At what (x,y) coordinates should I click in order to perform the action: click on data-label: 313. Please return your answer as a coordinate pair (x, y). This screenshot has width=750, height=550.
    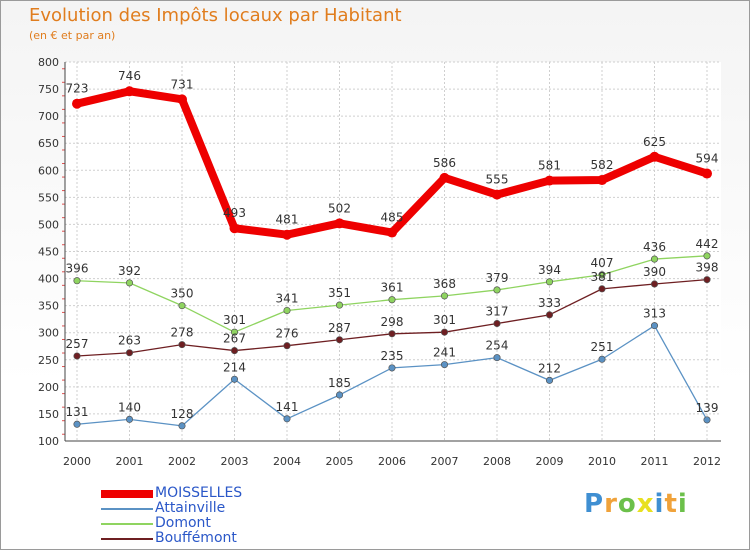
    Looking at the image, I should click on (654, 314).